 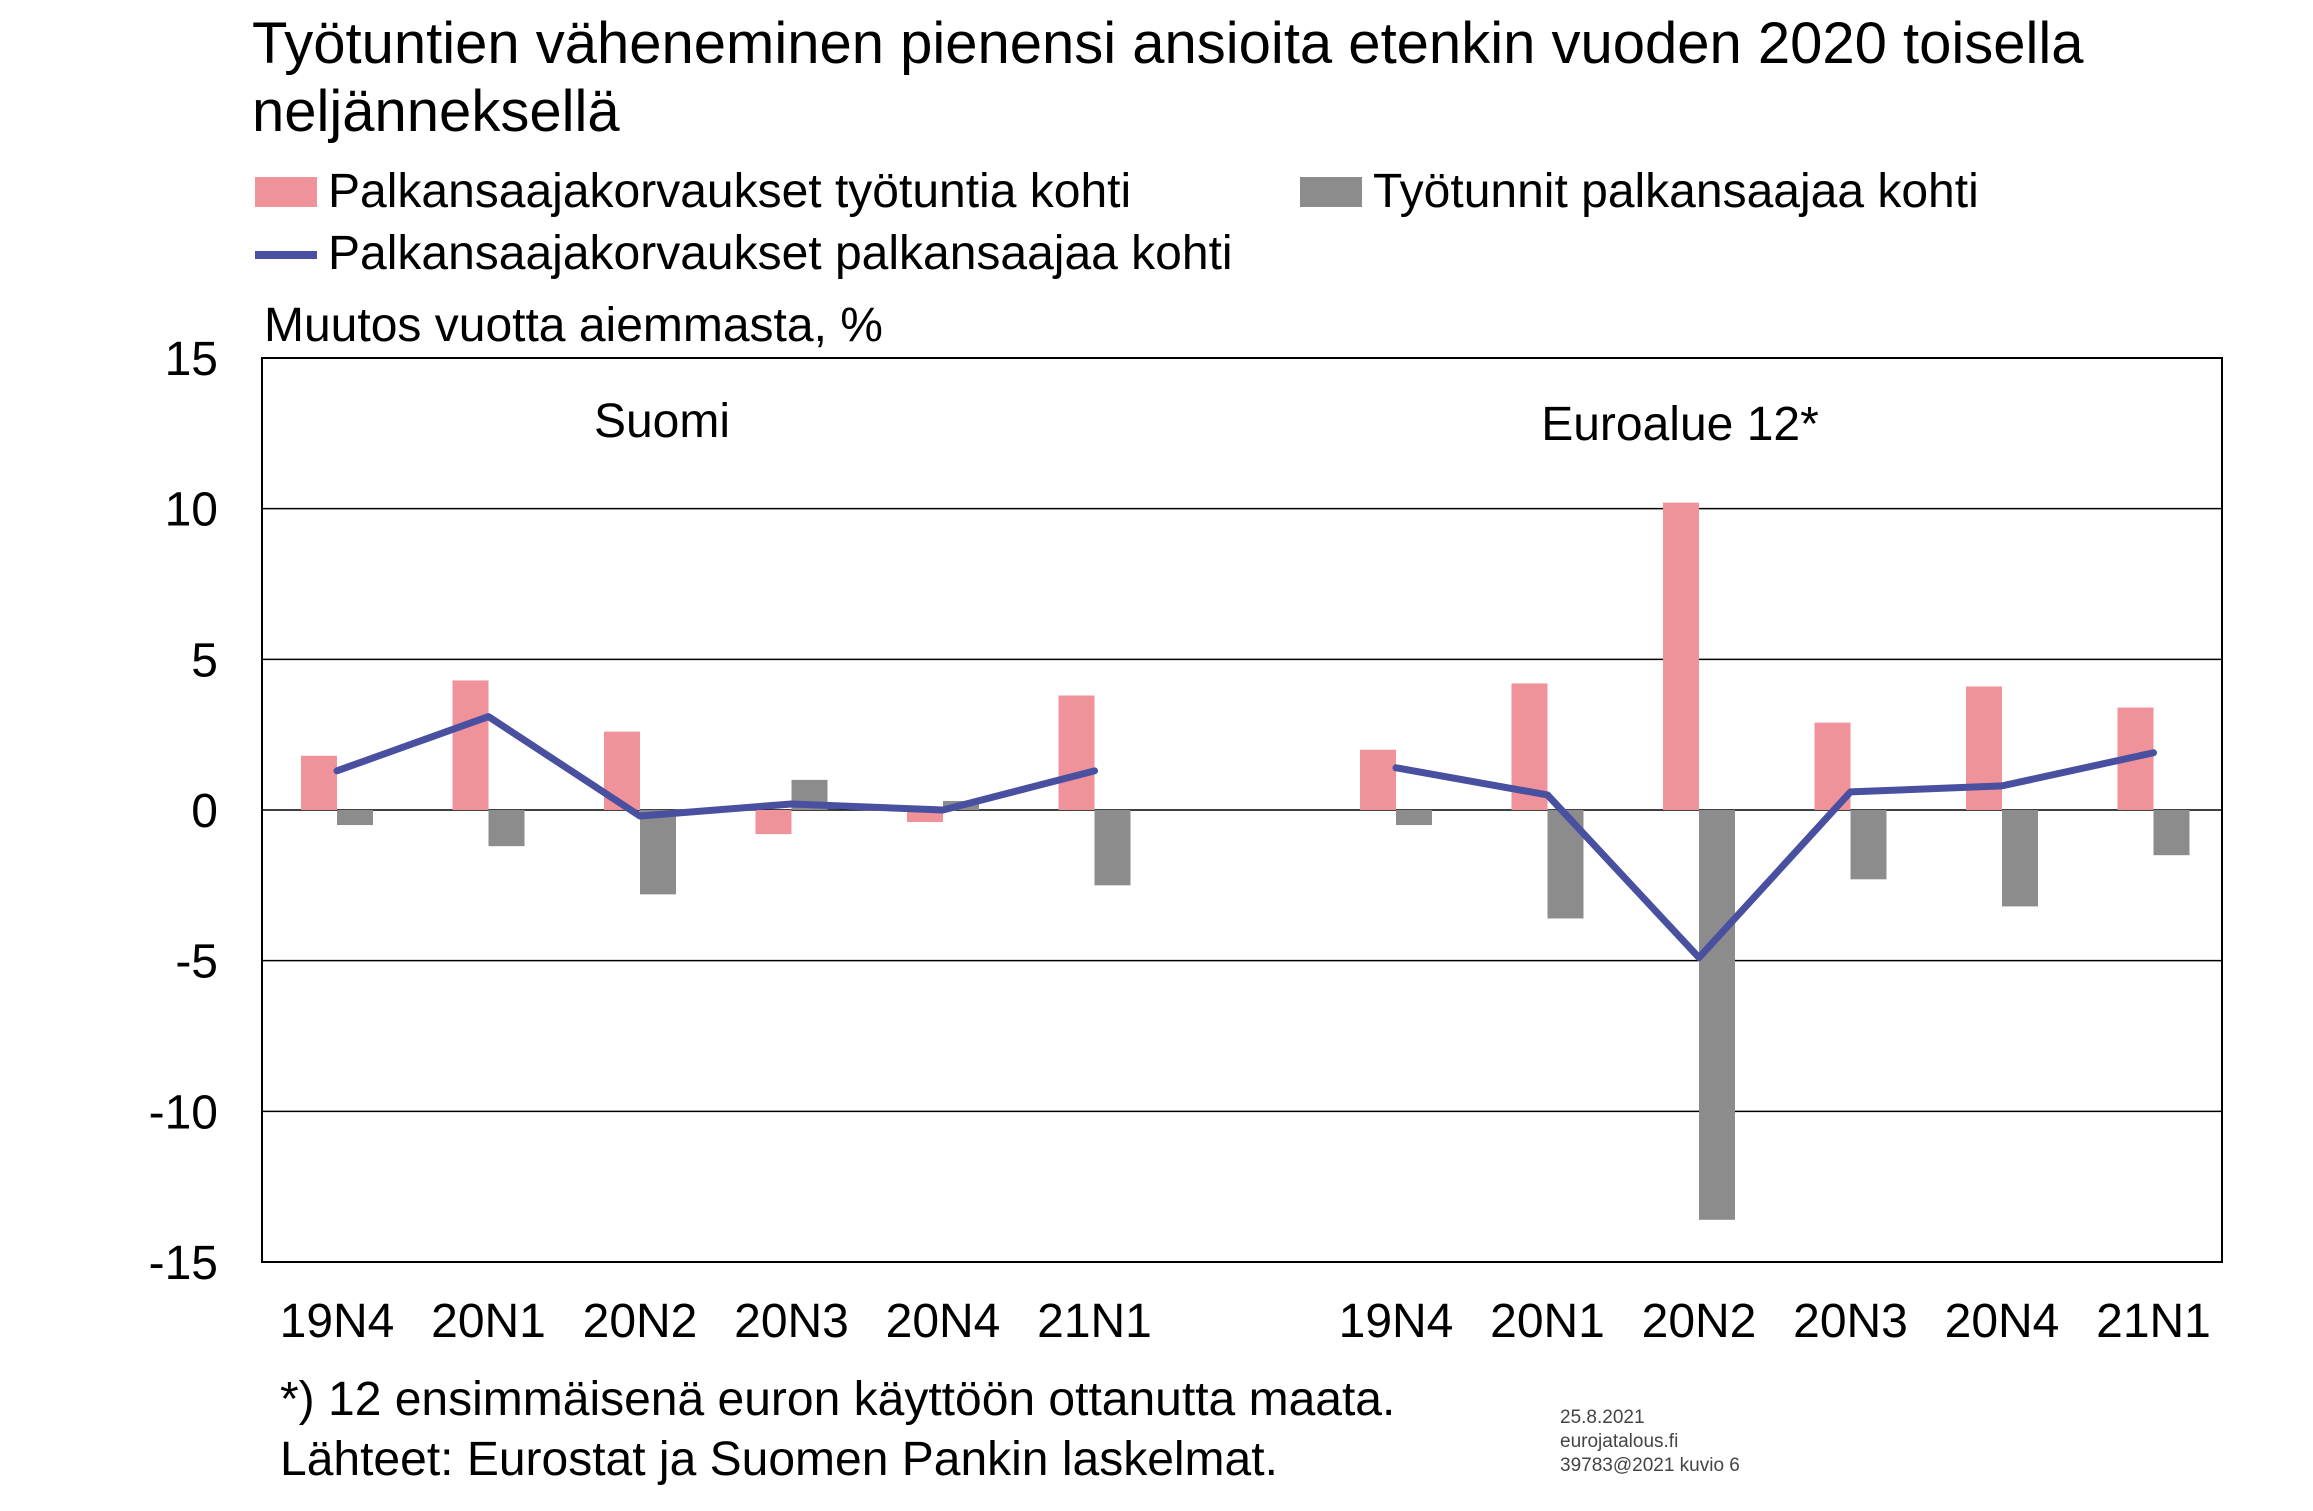 What do you see at coordinates (730, 191) in the screenshot?
I see `legend-label-hourly-comp: Palkansaajakorvaukset työtuntia kohti` at bounding box center [730, 191].